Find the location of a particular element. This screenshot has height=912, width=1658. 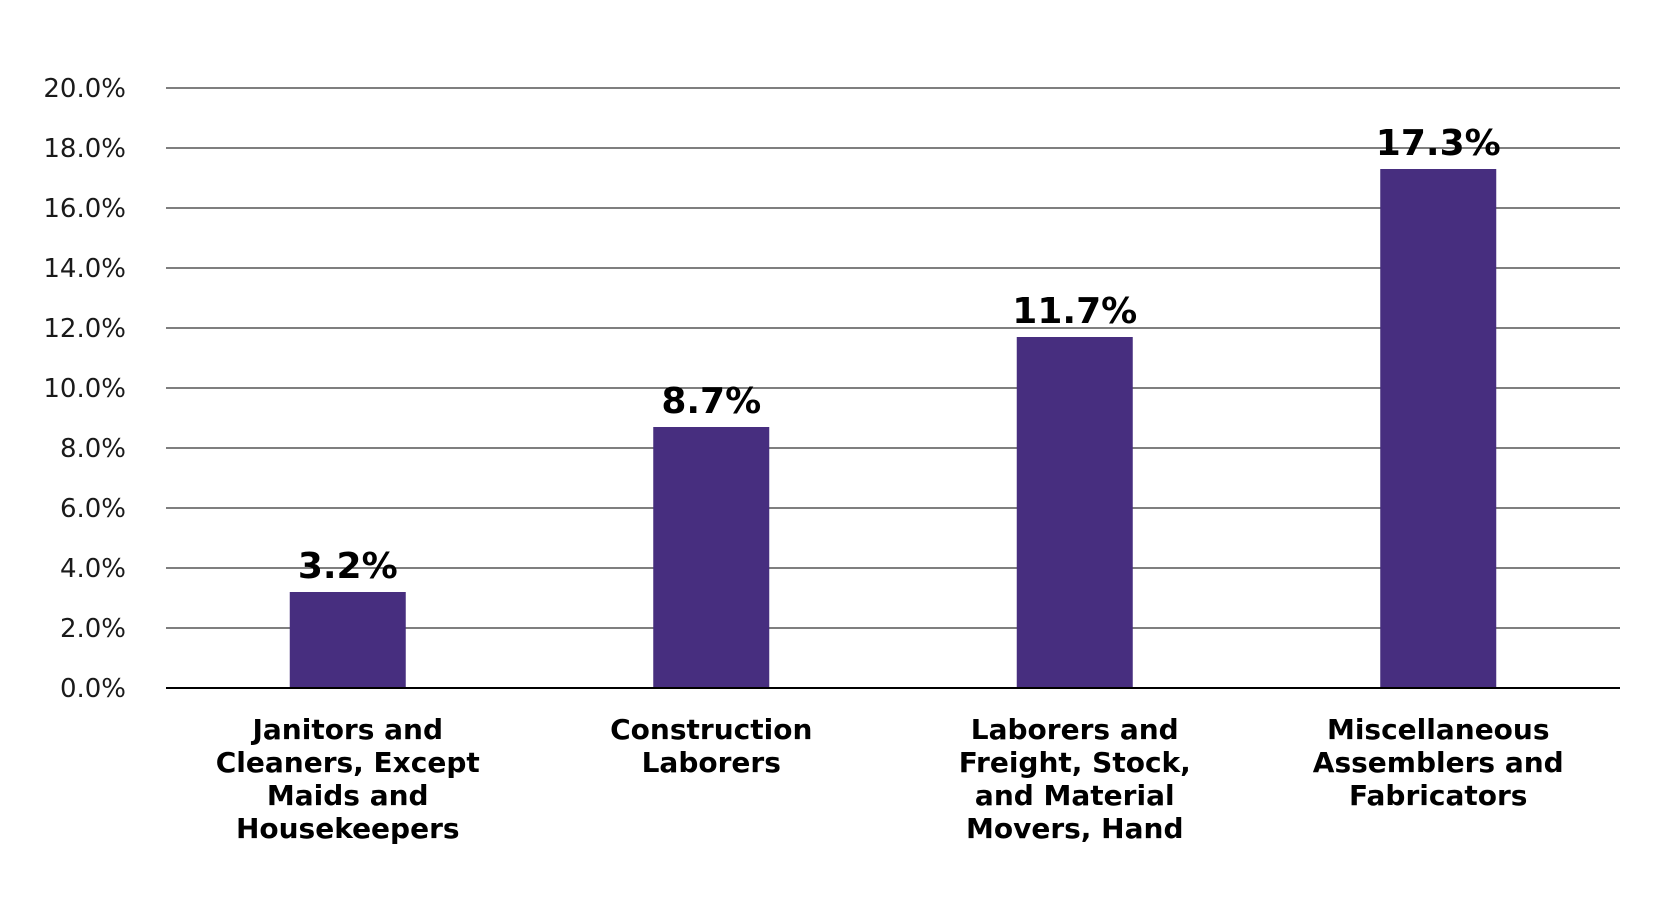

y-tick-label: 8.0% is located at coordinates (93, 449).